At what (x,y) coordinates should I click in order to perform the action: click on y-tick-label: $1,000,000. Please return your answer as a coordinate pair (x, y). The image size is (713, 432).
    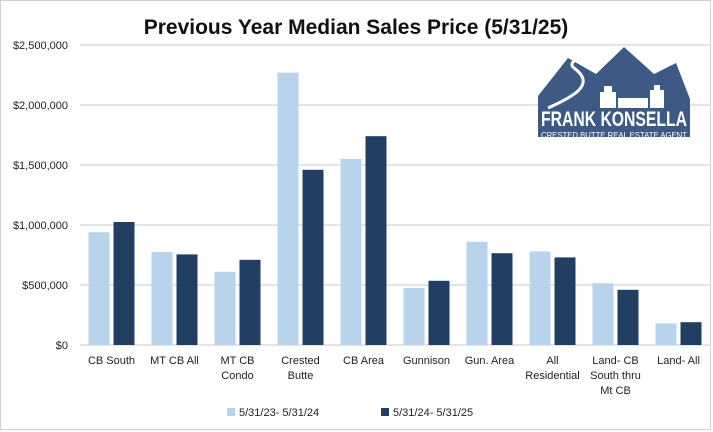
    Looking at the image, I should click on (40, 226).